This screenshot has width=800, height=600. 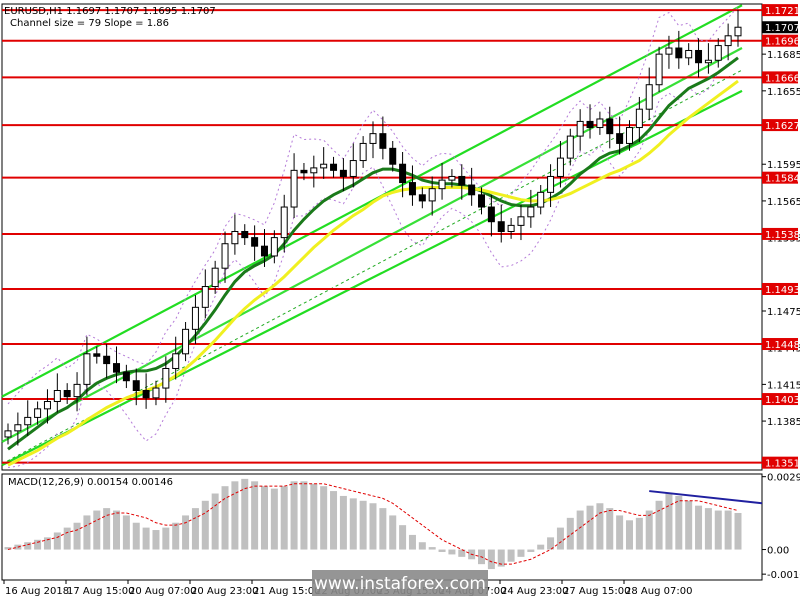 What do you see at coordinates (783, 422) in the screenshot?
I see `y-tick-label: 1.1385` at bounding box center [783, 422].